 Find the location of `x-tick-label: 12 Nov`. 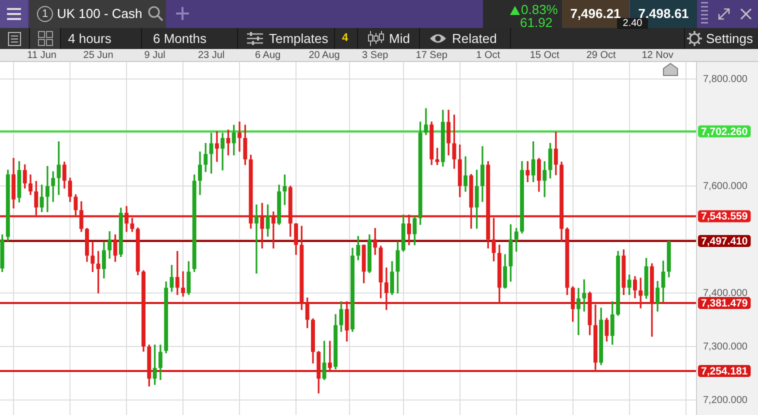

x-tick-label: 12 Nov is located at coordinates (658, 55).